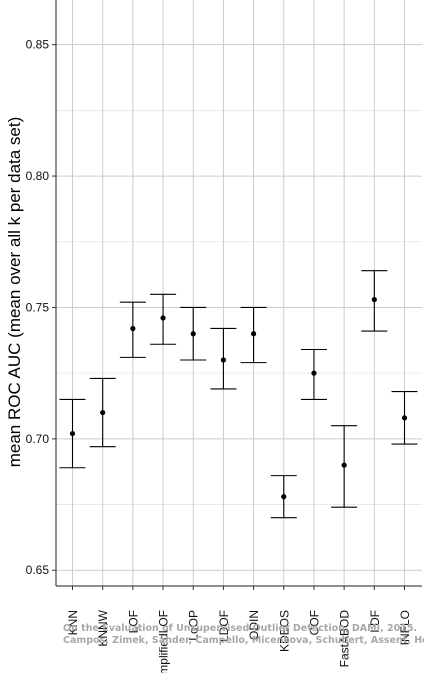 The width and height of the screenshot is (424, 673). What do you see at coordinates (38, 176) in the screenshot?
I see `y-tick-label: 0.80` at bounding box center [38, 176].